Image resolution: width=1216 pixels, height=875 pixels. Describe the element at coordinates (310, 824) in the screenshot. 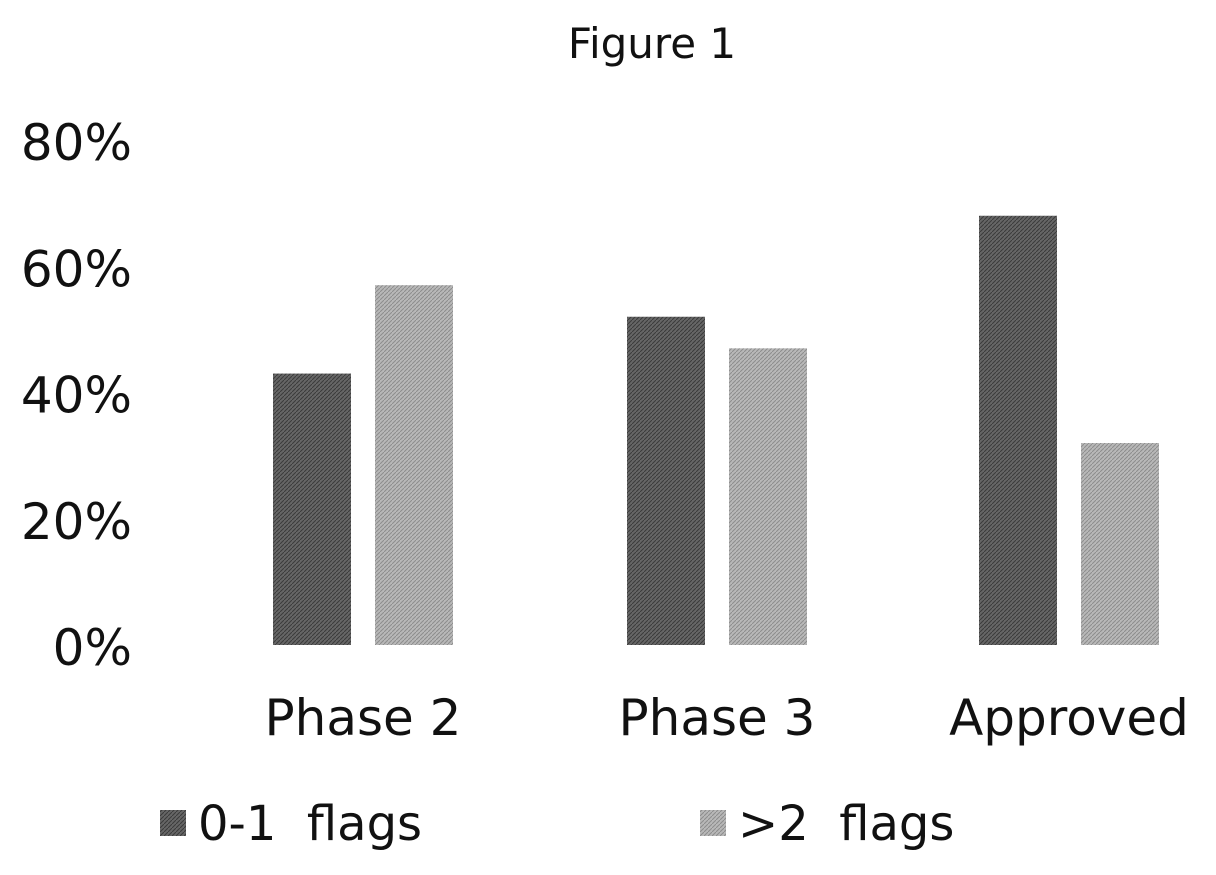

I see `legend-label-0-1-flags: 0-1 flags` at that location.